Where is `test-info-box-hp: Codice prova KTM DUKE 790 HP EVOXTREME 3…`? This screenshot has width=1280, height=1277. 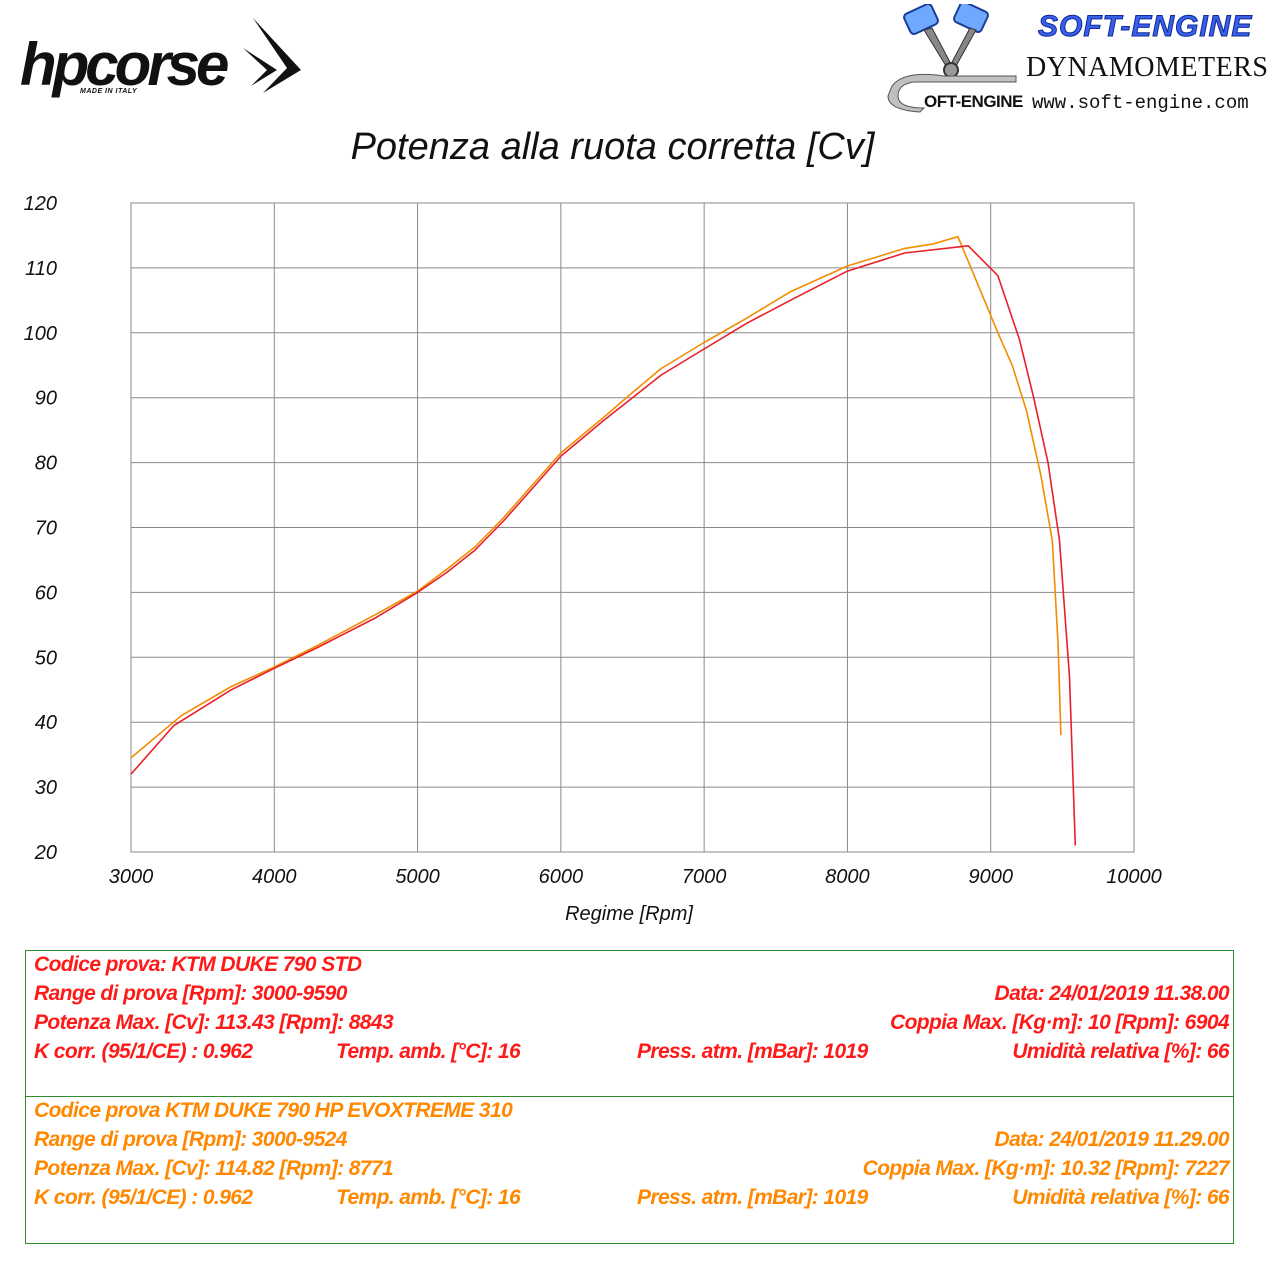
test-info-box-hp: Codice prova KTM DUKE 790 HP EVOXTREME 3… is located at coordinates (629, 1170).